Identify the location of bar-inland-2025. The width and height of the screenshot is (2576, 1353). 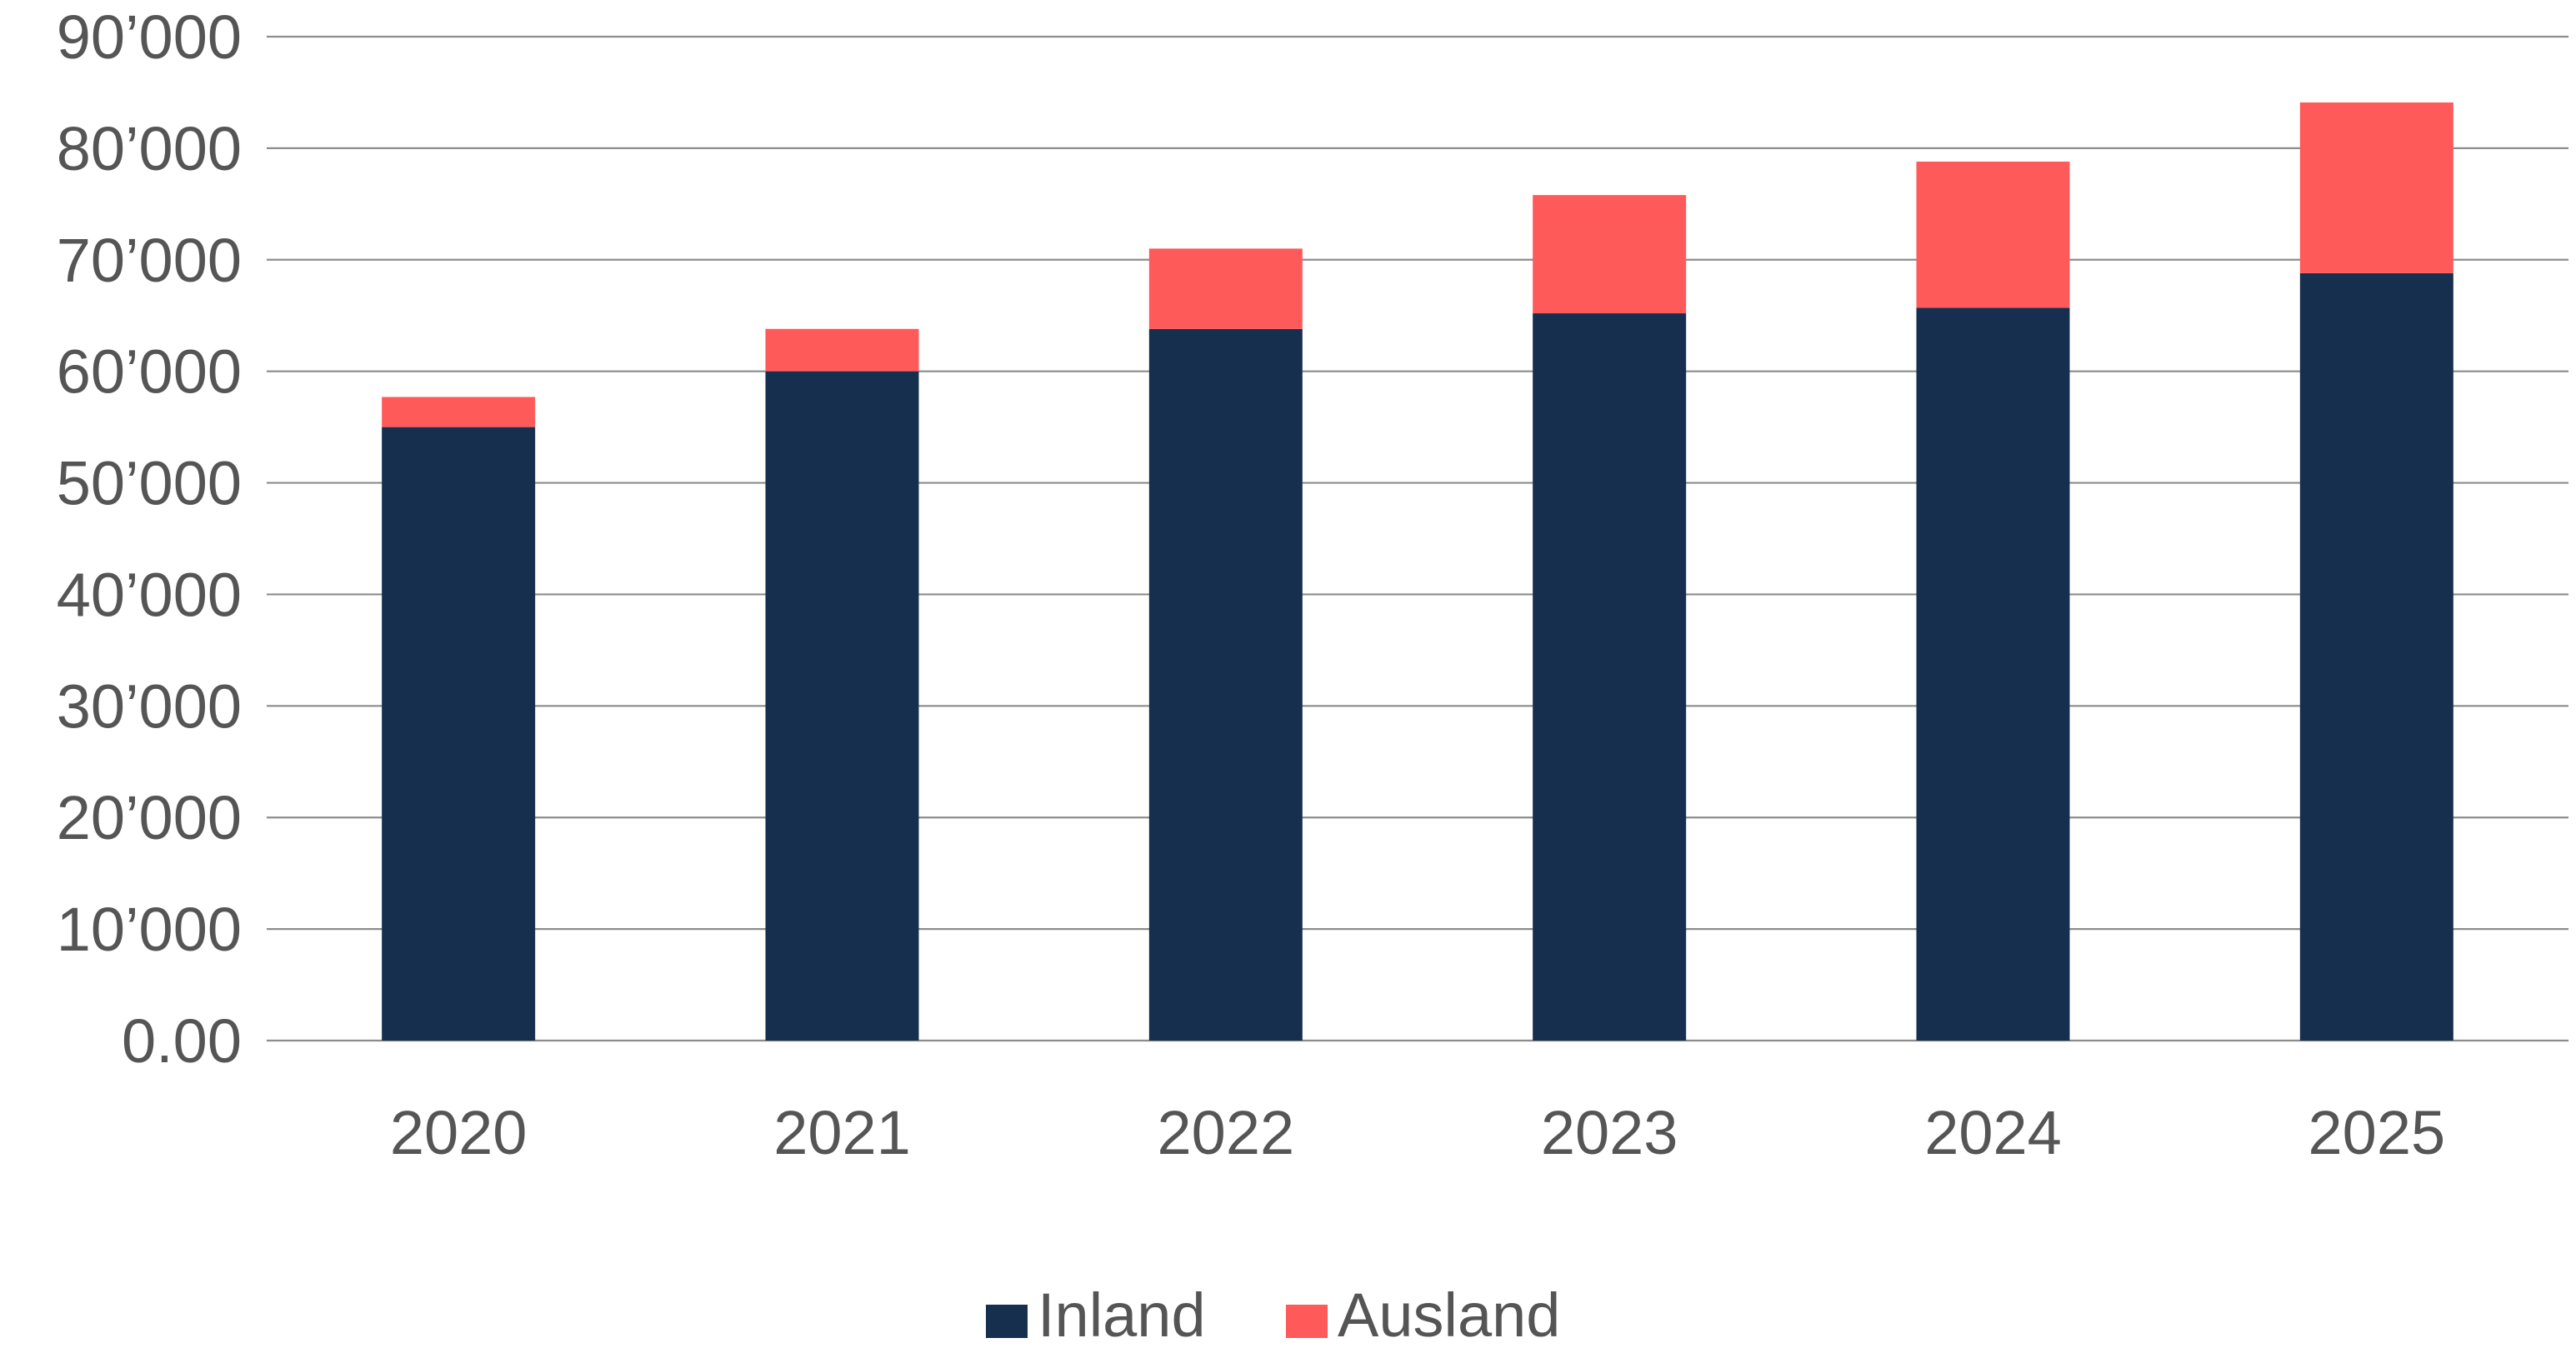
(2376, 656).